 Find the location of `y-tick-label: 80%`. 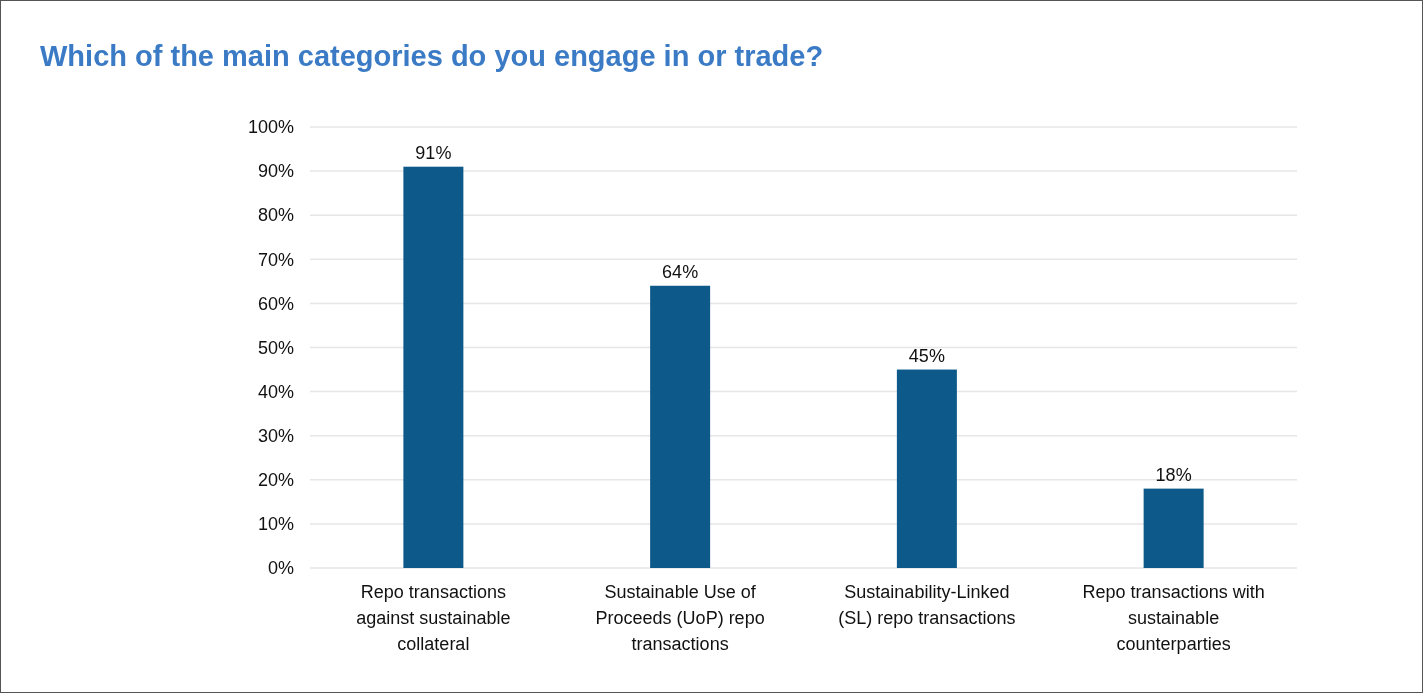

y-tick-label: 80% is located at coordinates (275, 215).